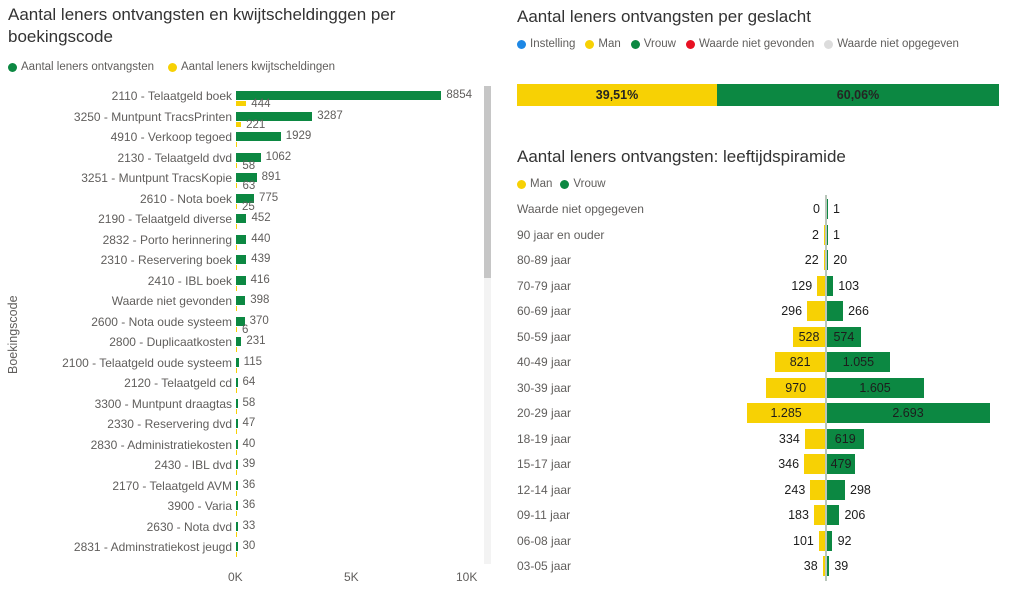 The height and width of the screenshot is (591, 1024). What do you see at coordinates (251, 67) in the screenshot?
I see `booking-legend-item-1: Aantal leners kwijtscheldingen` at bounding box center [251, 67].